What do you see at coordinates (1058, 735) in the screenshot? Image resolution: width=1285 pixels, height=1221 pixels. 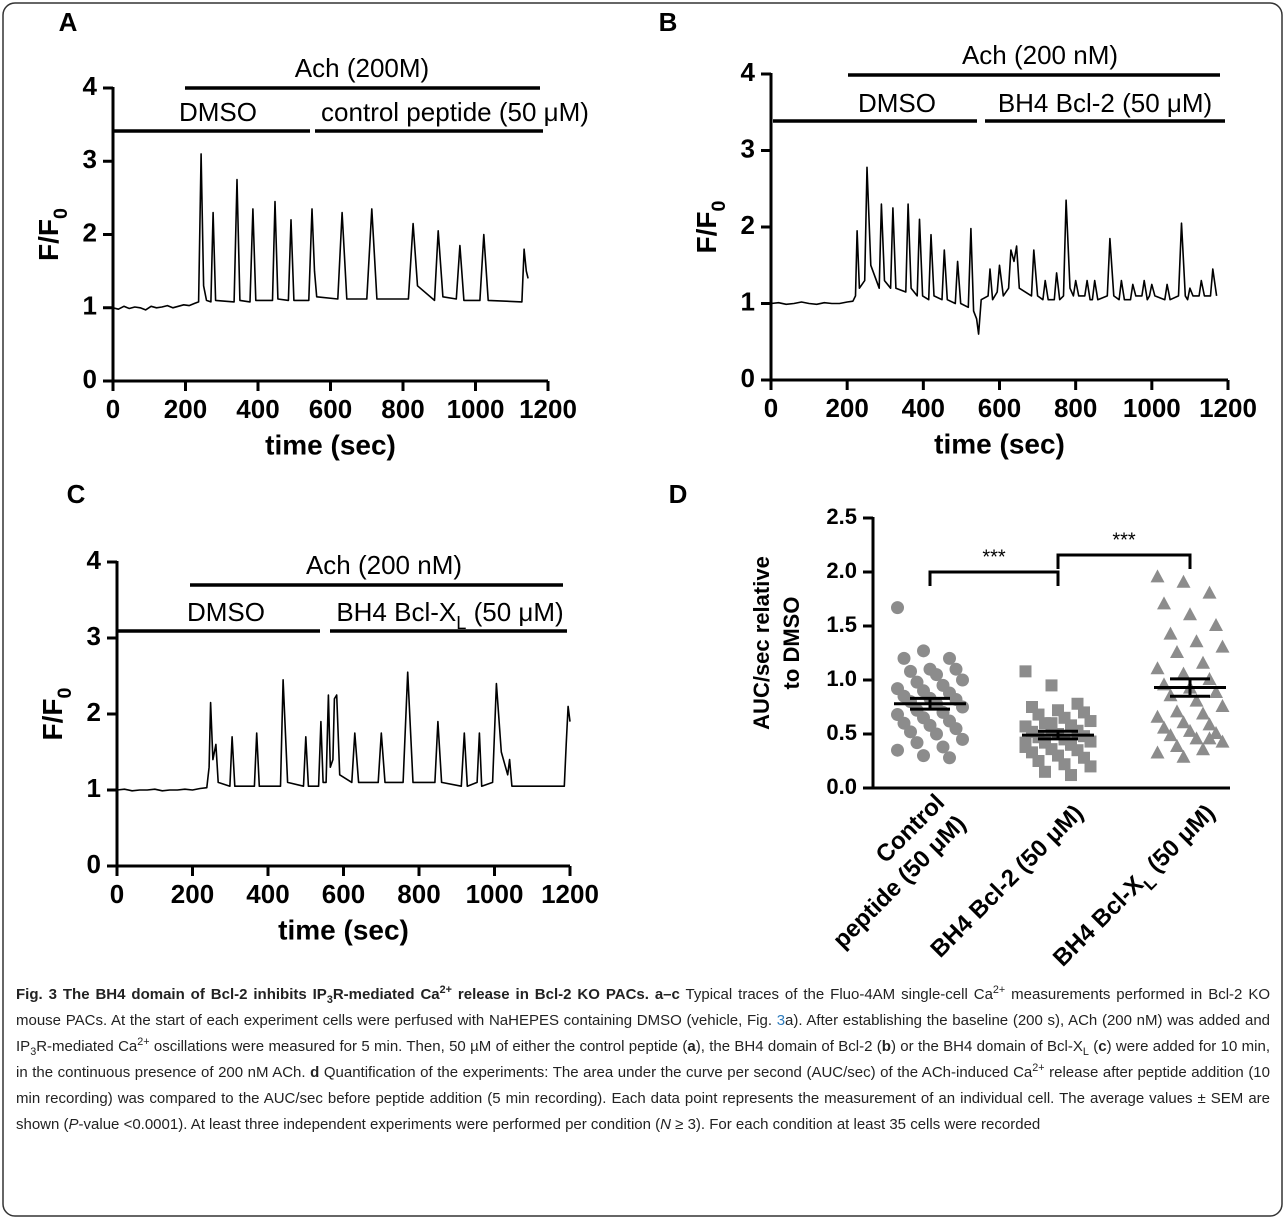 I see `error-bar` at bounding box center [1058, 735].